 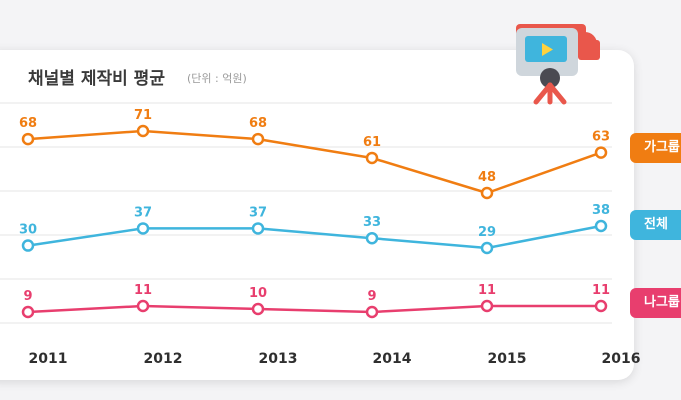 I want to click on data-label: 38, so click(x=601, y=210).